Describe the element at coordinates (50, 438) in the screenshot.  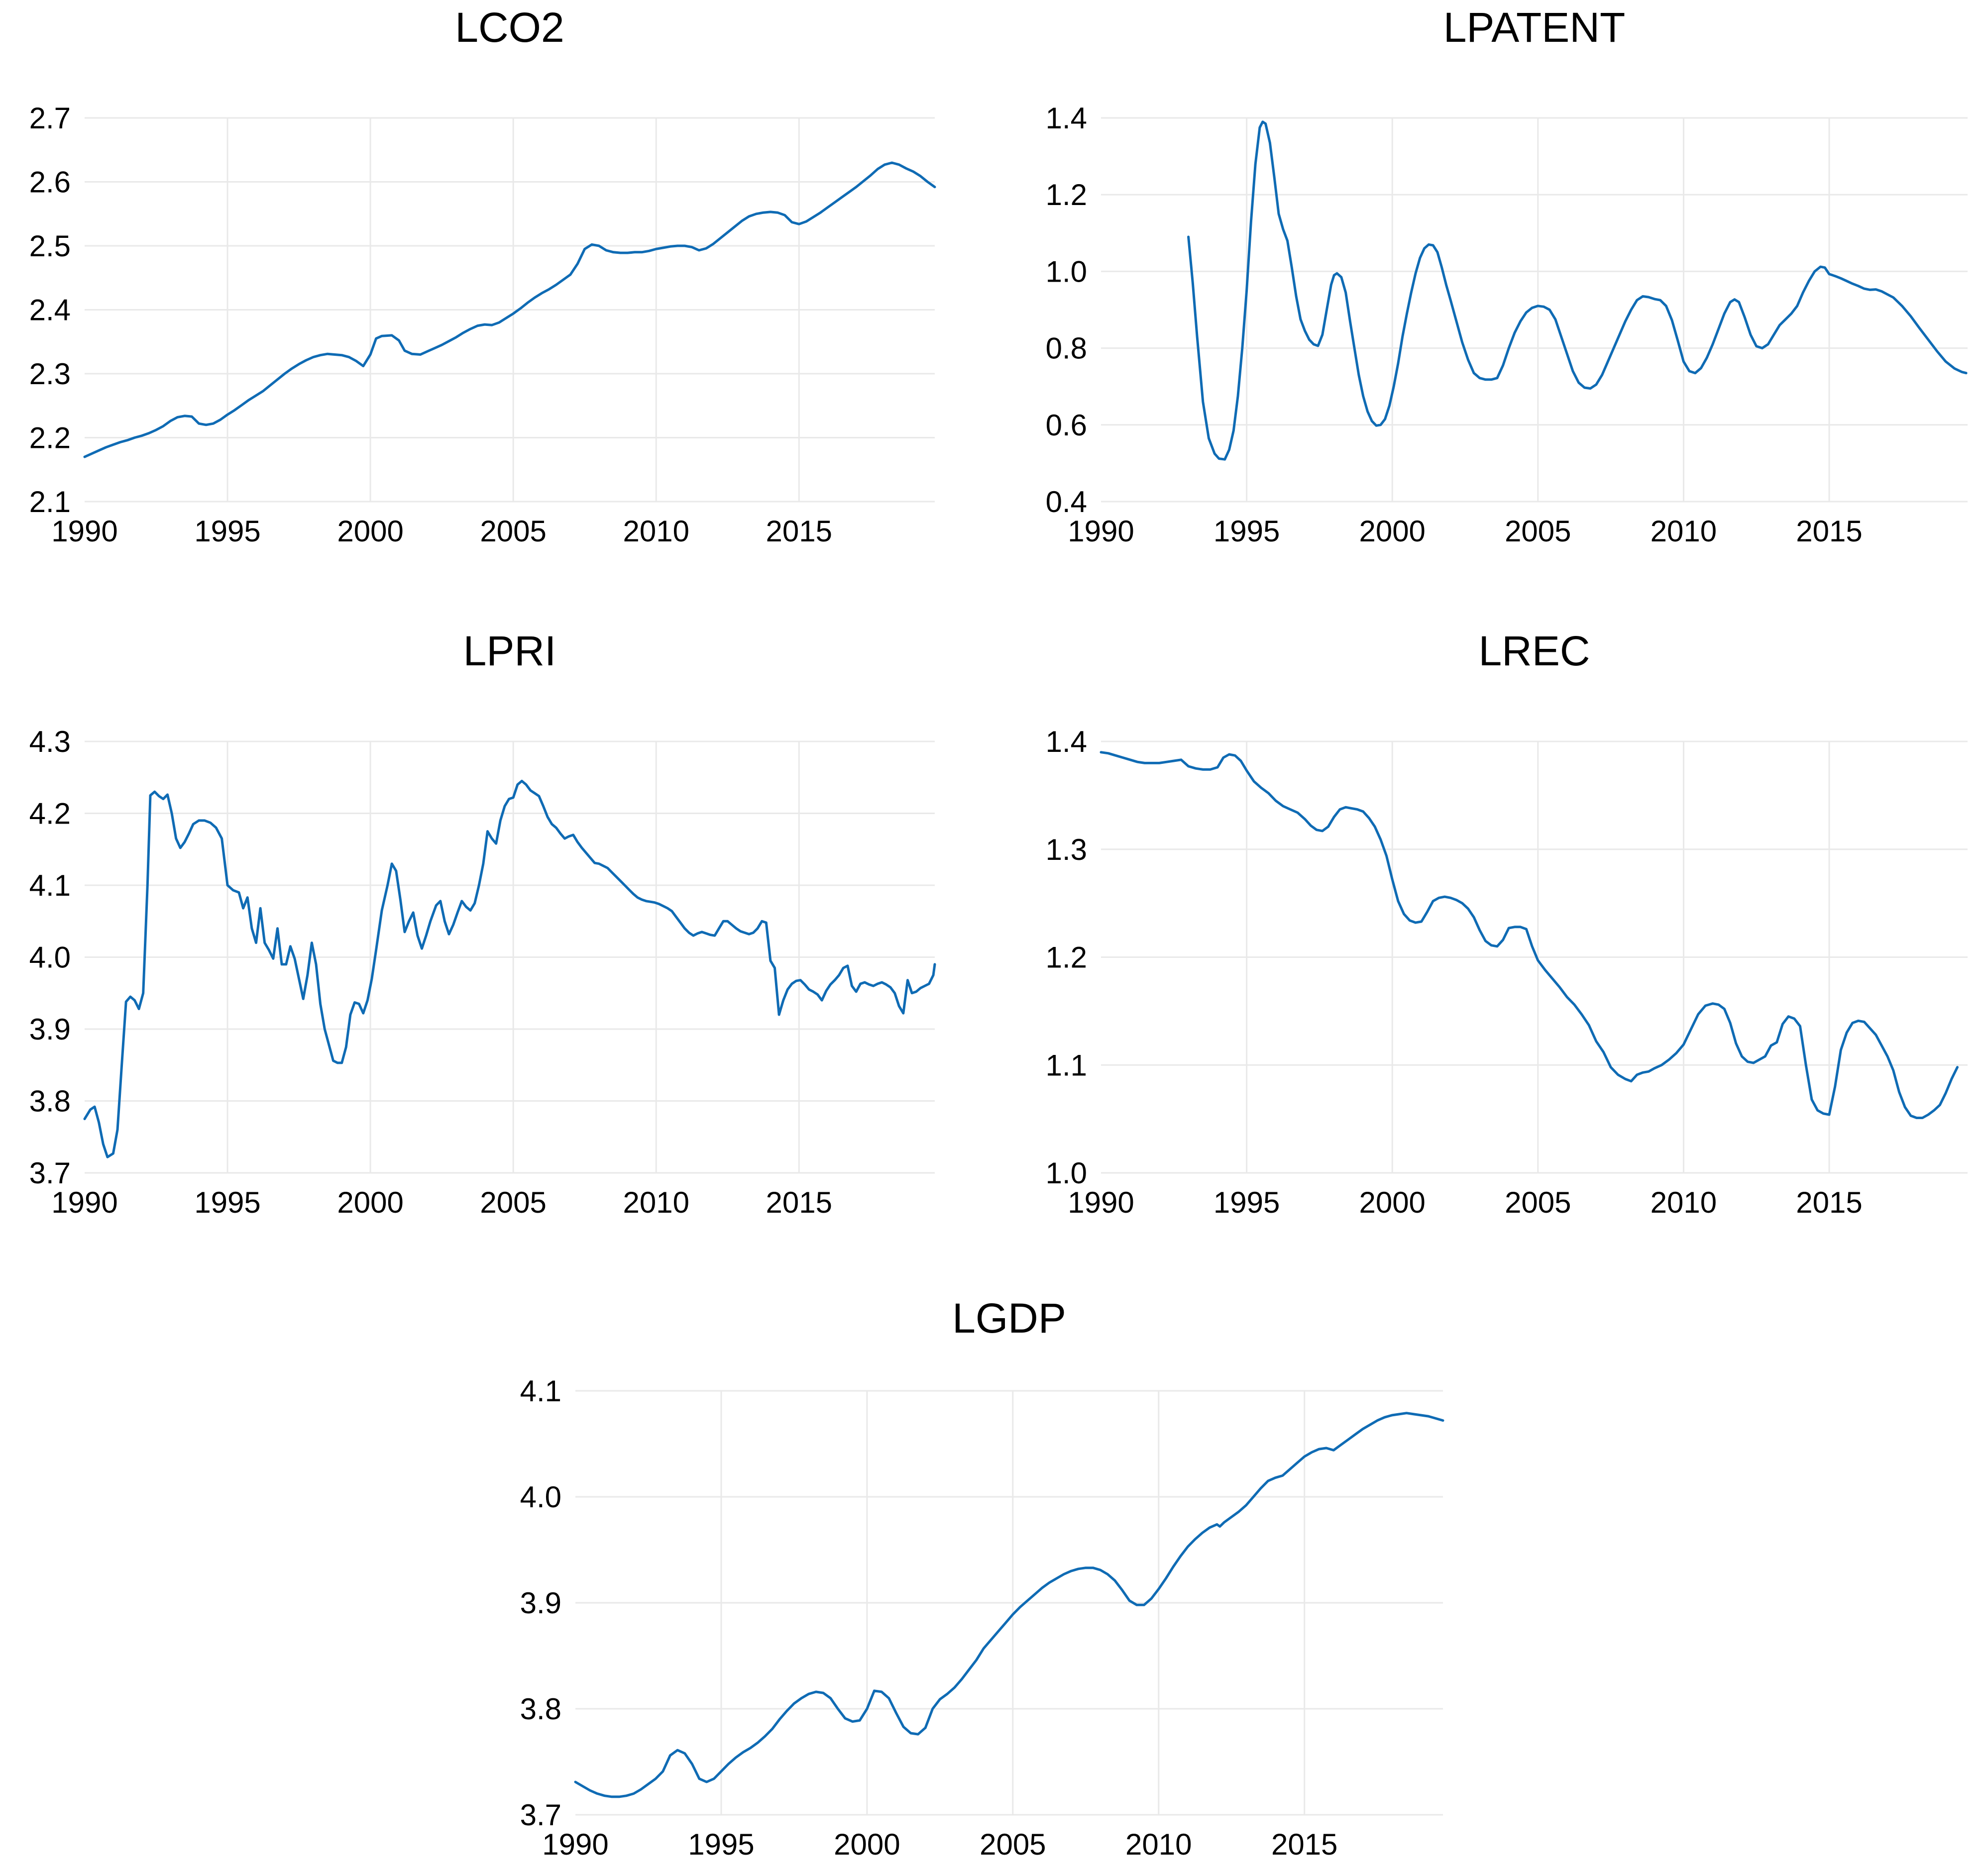
I see `y-tick-label: 2.2` at that location.